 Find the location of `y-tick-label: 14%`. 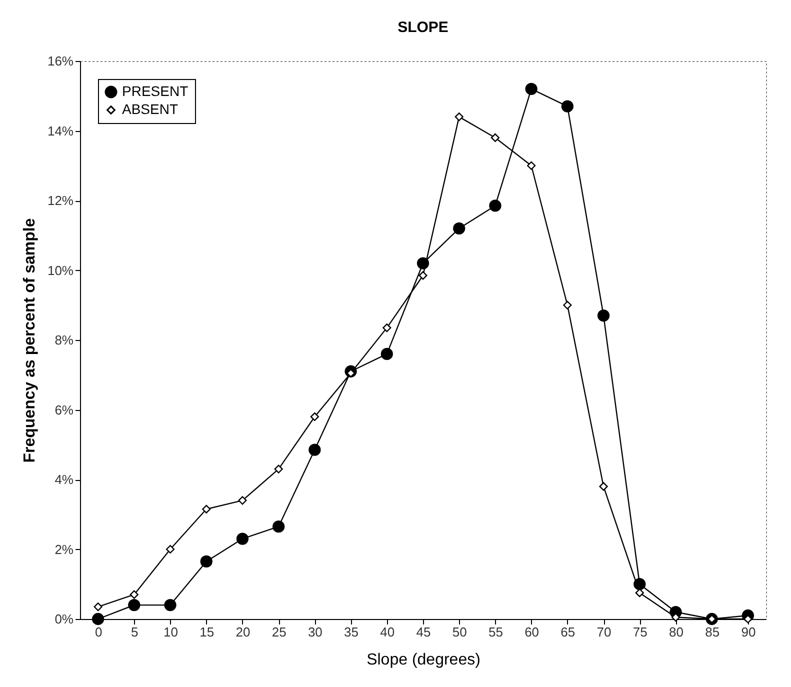

y-tick-label: 14% is located at coordinates (60, 130).